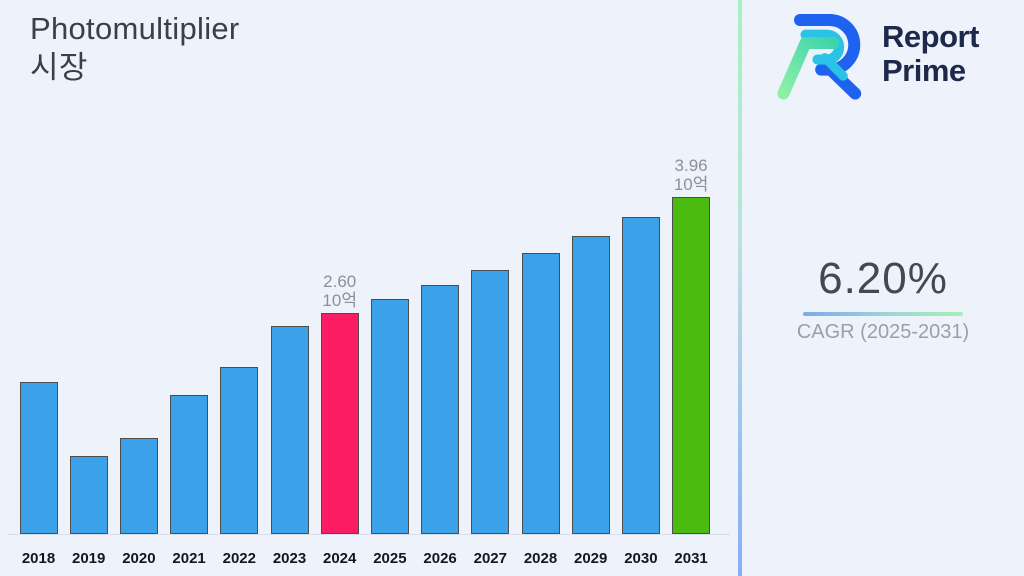  What do you see at coordinates (540, 393) in the screenshot?
I see `bar-2028` at bounding box center [540, 393].